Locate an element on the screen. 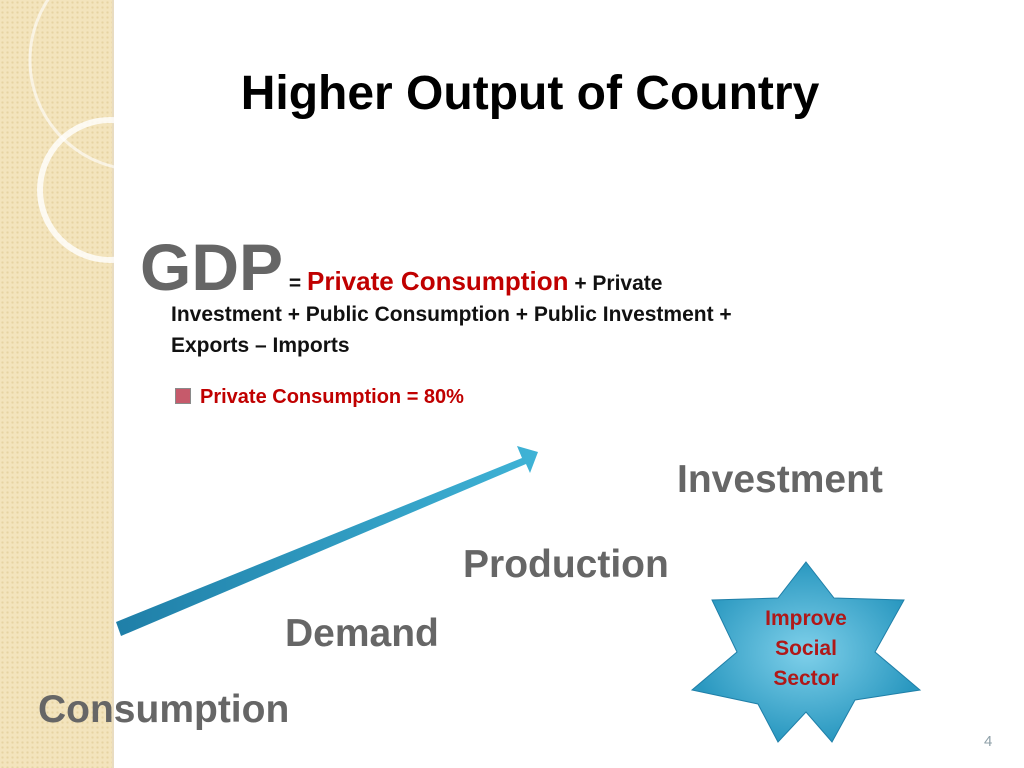 The width and height of the screenshot is (1024, 768). star-line: Social is located at coordinates (806, 648).